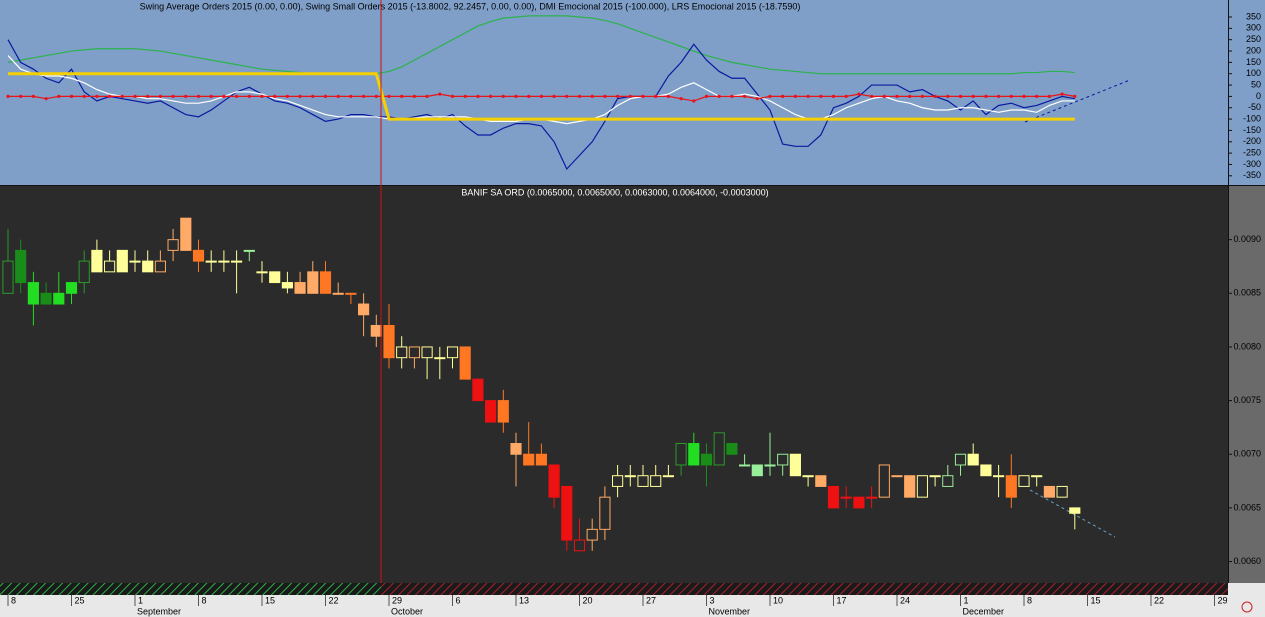 The width and height of the screenshot is (1265, 617). What do you see at coordinates (1096, 600) in the screenshot?
I see `x-tick-label: 15` at bounding box center [1096, 600].